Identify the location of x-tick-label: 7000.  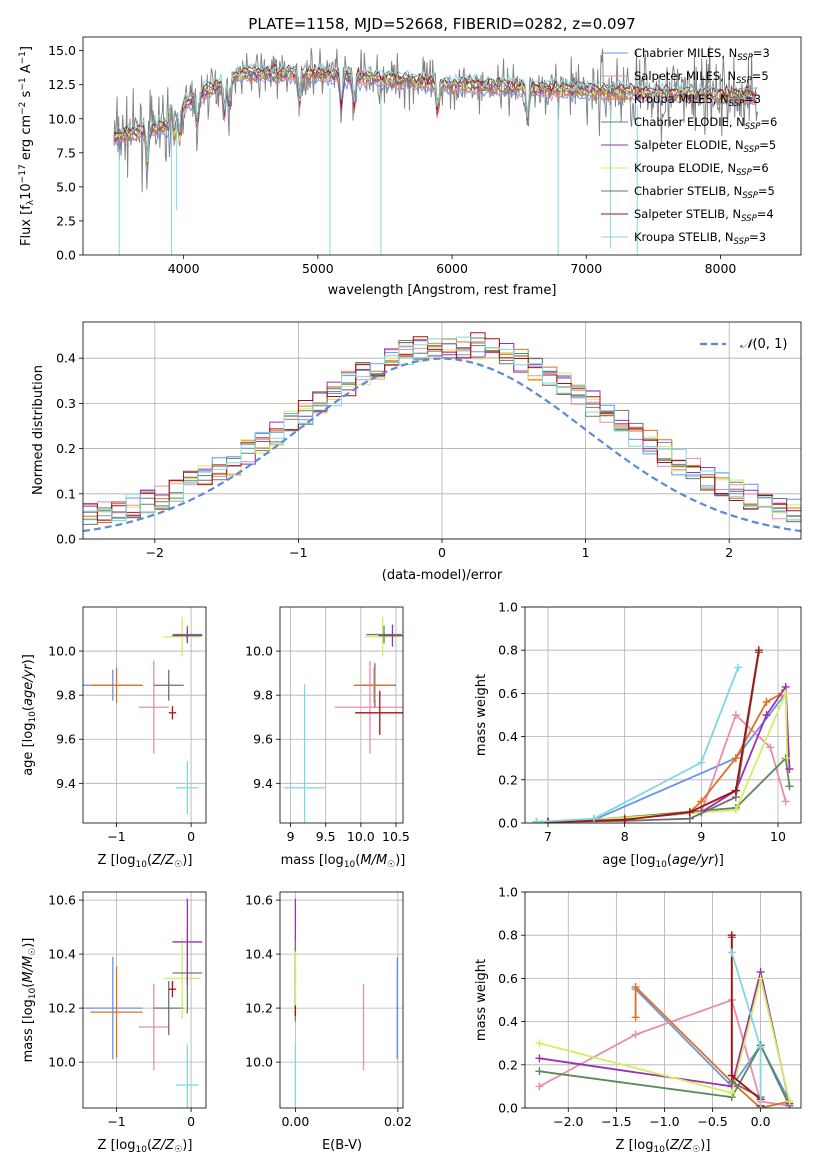
(586, 268).